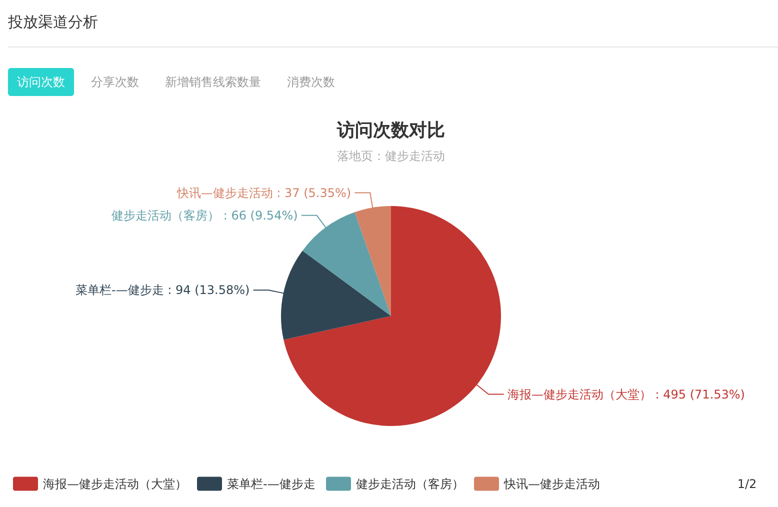 This screenshot has height=507, width=778. What do you see at coordinates (311, 82) in the screenshot?
I see `text: 消费次数` at bounding box center [311, 82].